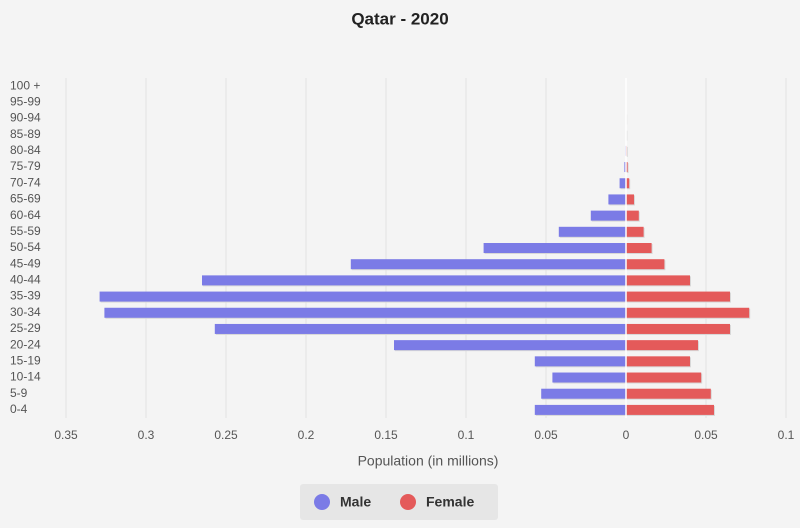 This screenshot has height=528, width=800. Describe the element at coordinates (306, 435) in the screenshot. I see `x-tick-label: 0.2` at that location.